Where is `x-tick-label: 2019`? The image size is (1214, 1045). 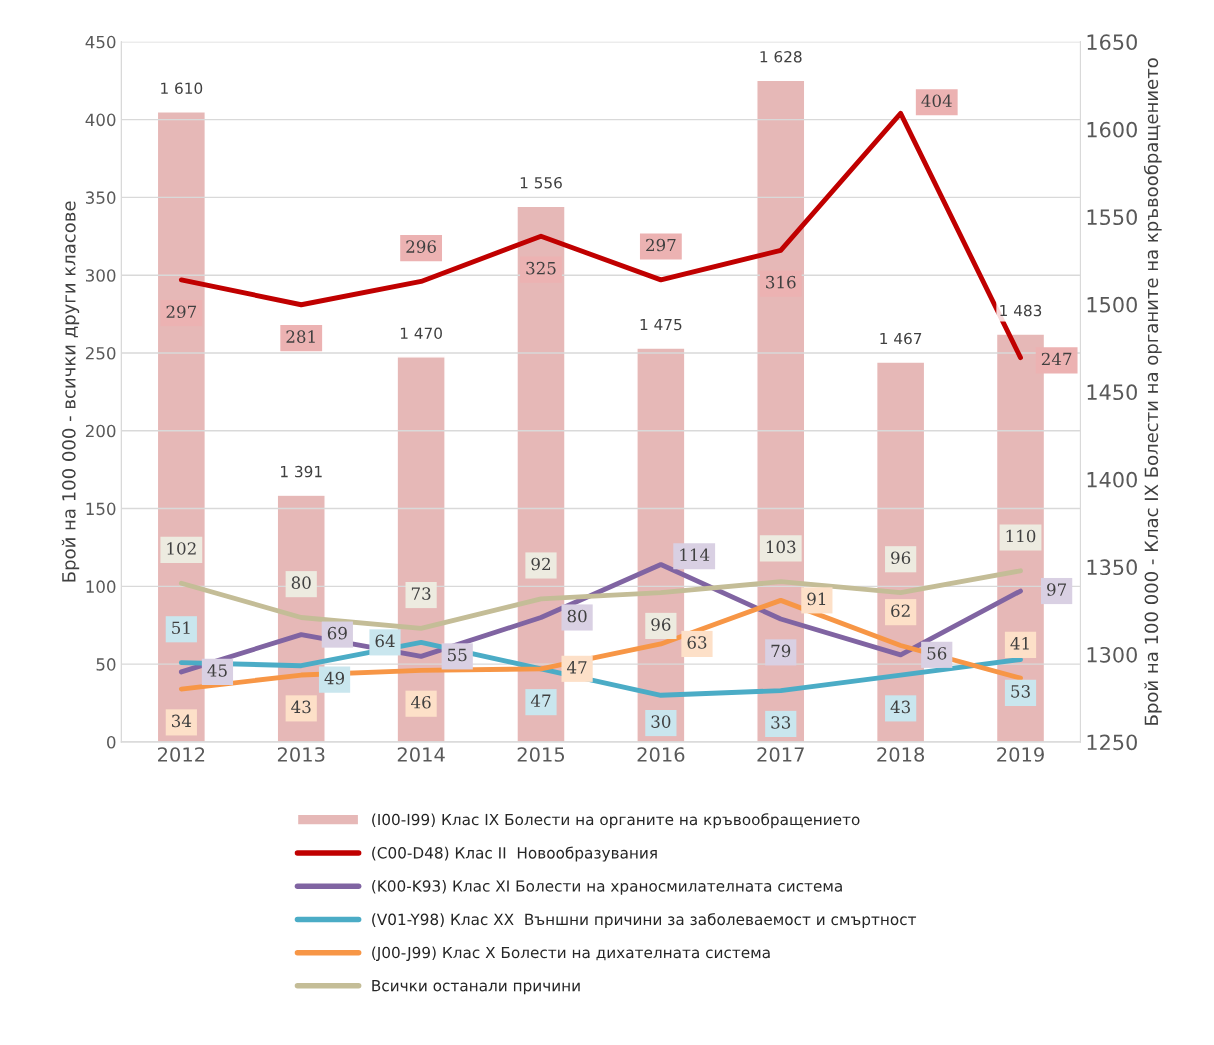 x-tick-label: 2019 is located at coordinates (1020, 754).